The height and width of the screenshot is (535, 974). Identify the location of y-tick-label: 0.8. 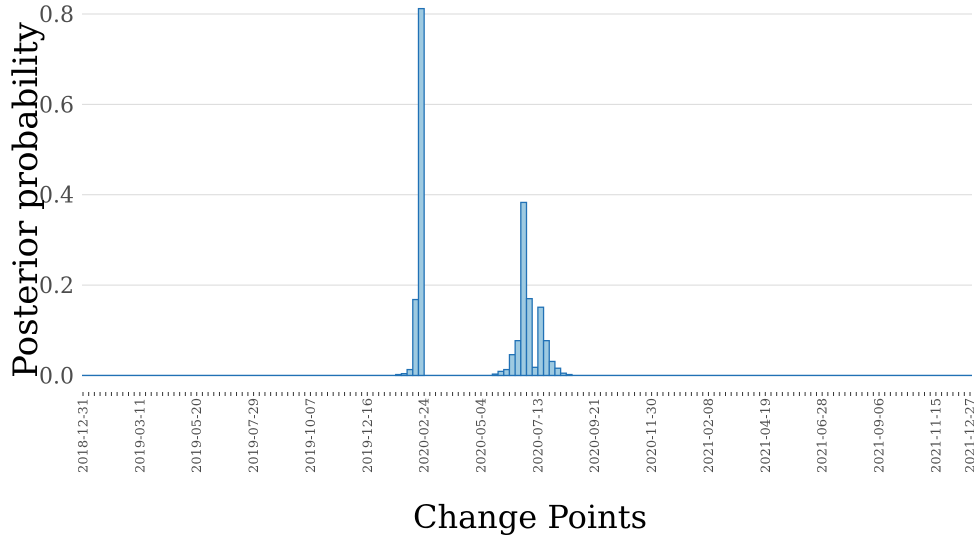
(56, 15).